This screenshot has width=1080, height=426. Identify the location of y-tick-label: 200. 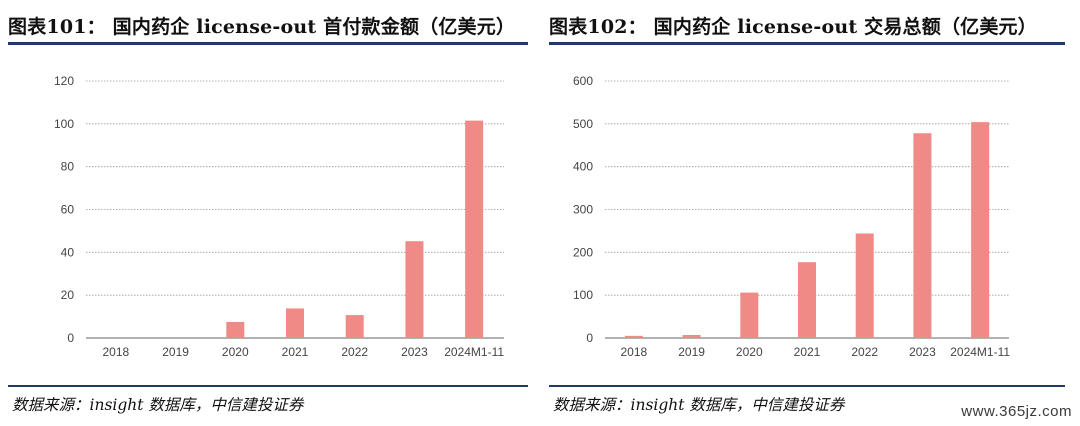
(583, 252).